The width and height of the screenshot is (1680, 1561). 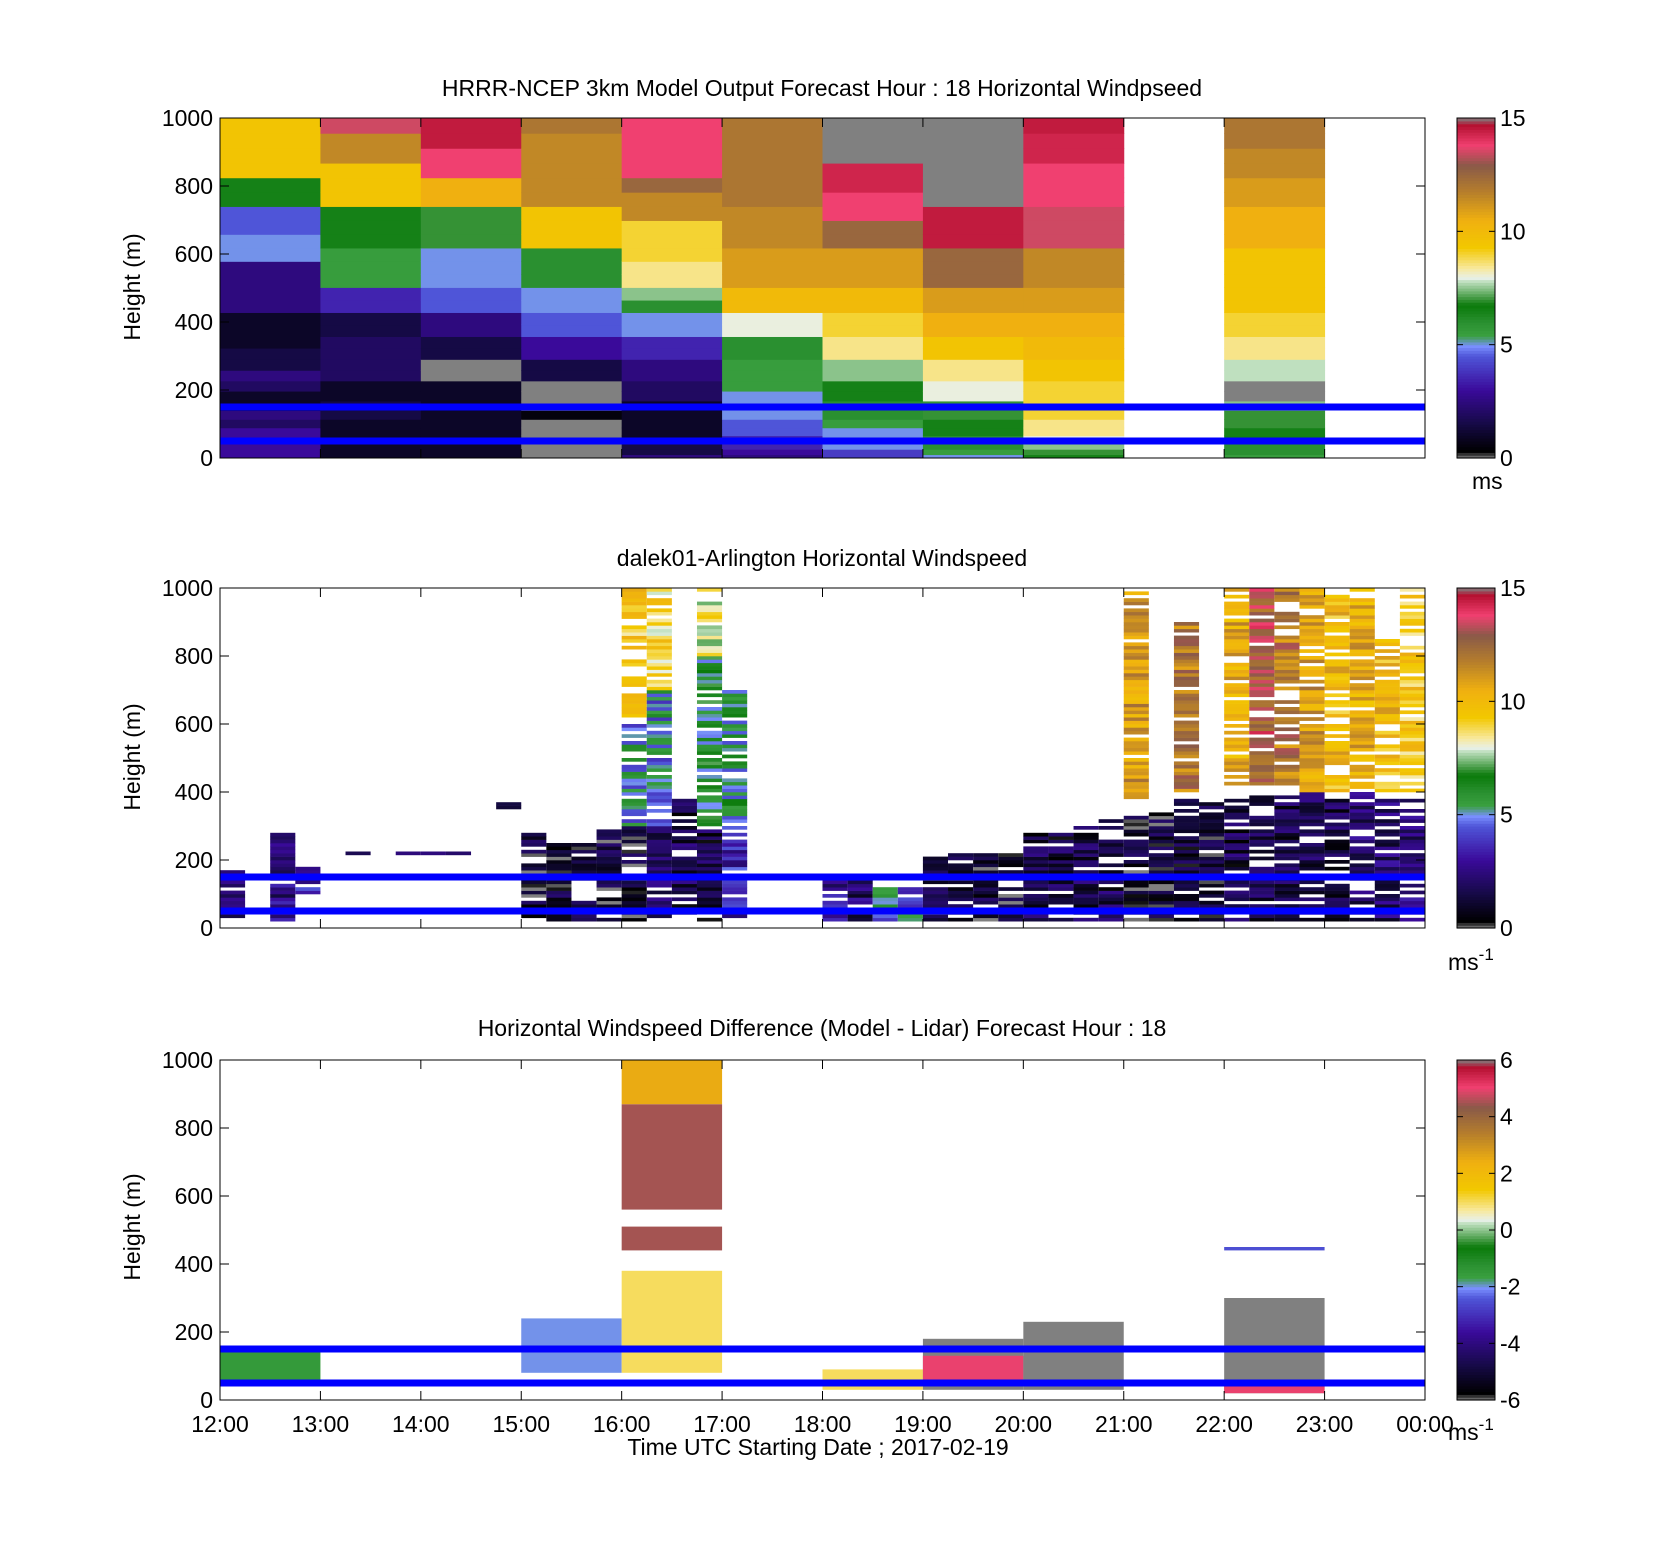 I want to click on x-tick-label: 00:00, so click(x=1425, y=1424).